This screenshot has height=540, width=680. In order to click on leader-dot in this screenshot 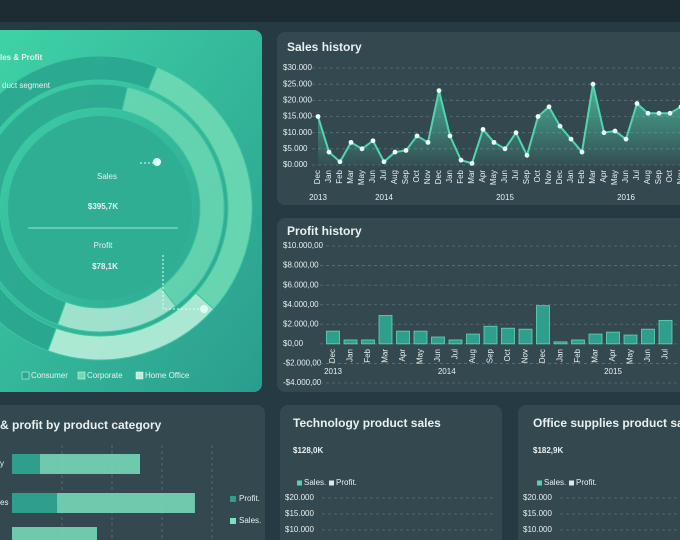, I will do `click(157, 162)`.